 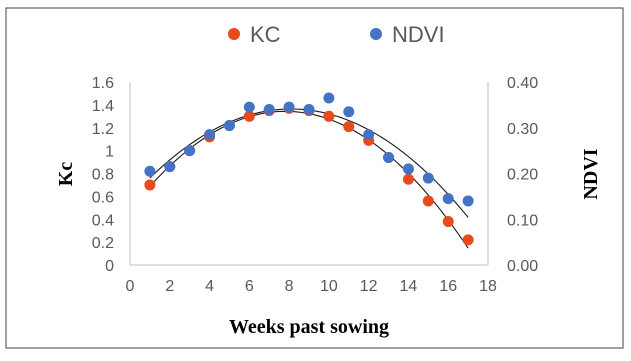 I want to click on y-tick-label: 1.4, so click(x=103, y=106).